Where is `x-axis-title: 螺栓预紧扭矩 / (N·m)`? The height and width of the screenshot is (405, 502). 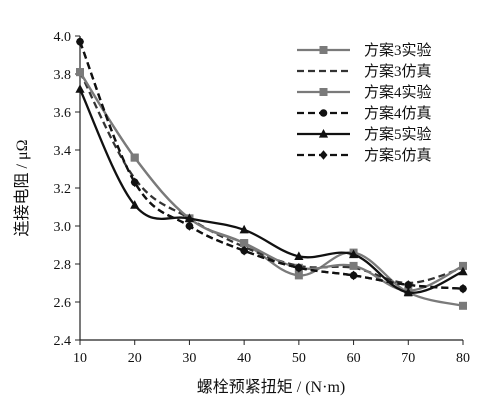
x-axis-title: 螺栓预紧扭矩 / (N·m) is located at coordinates (271, 387).